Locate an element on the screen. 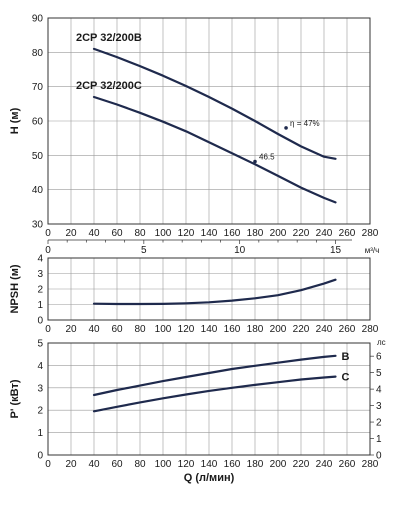 The image size is (400, 507). power-xtick-label: 100 is located at coordinates (163, 464).